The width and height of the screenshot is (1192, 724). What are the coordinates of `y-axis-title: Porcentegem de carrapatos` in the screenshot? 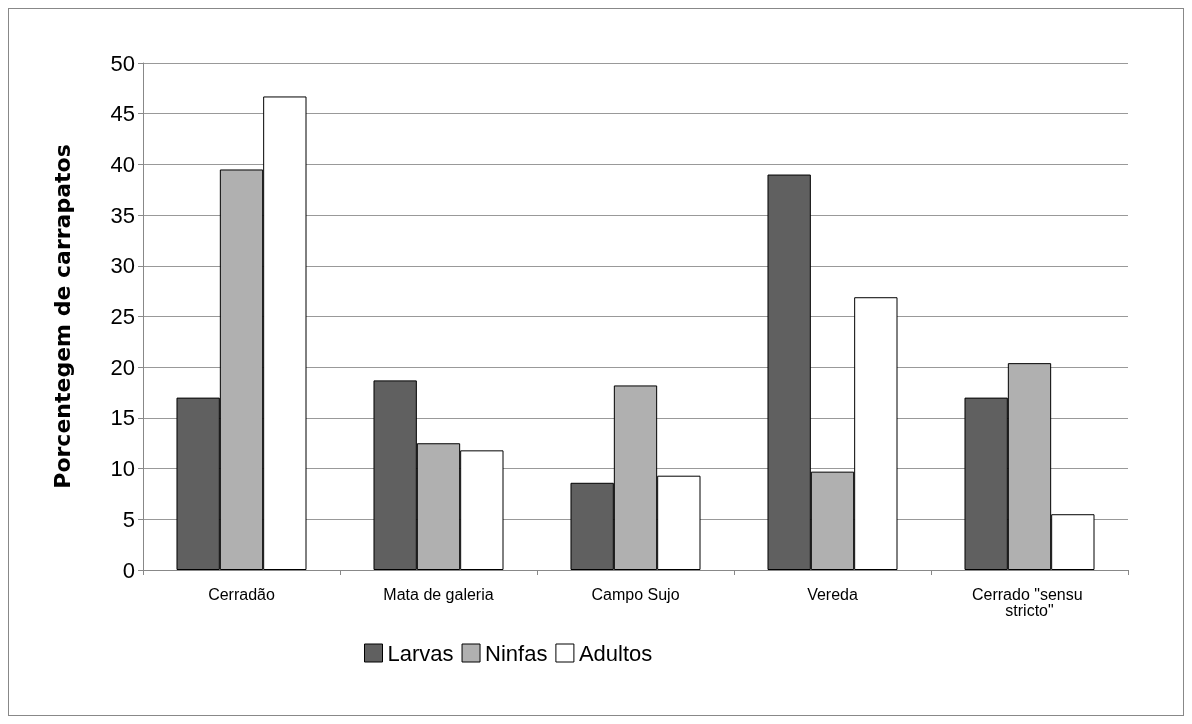 It's located at (62, 316).